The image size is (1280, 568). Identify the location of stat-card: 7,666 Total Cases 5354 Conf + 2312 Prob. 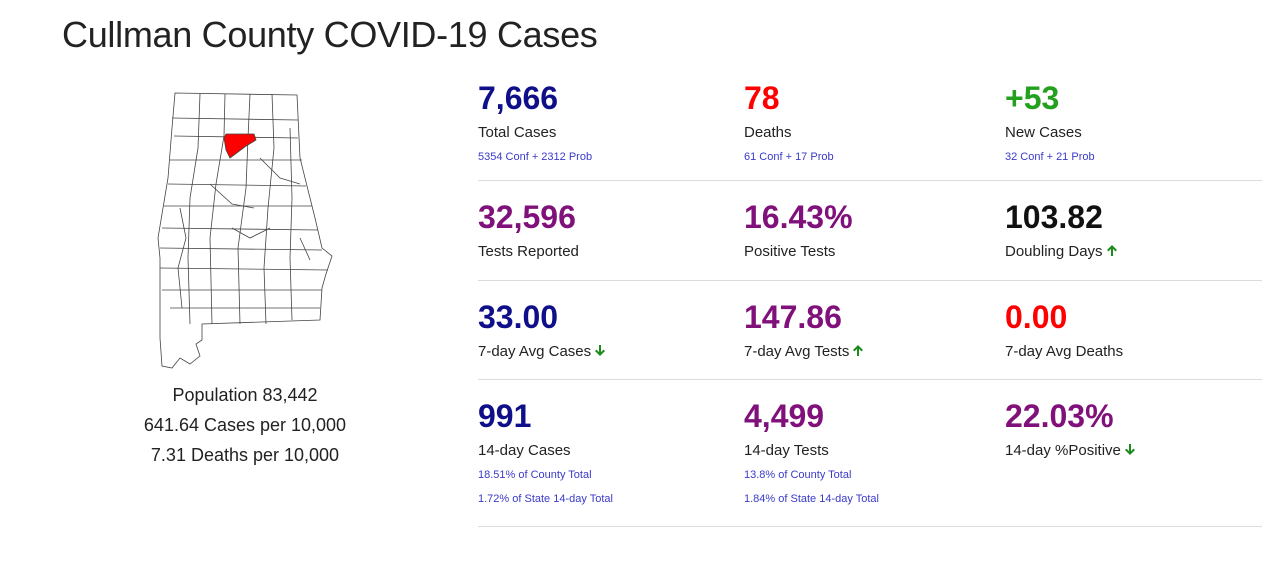
(611, 131).